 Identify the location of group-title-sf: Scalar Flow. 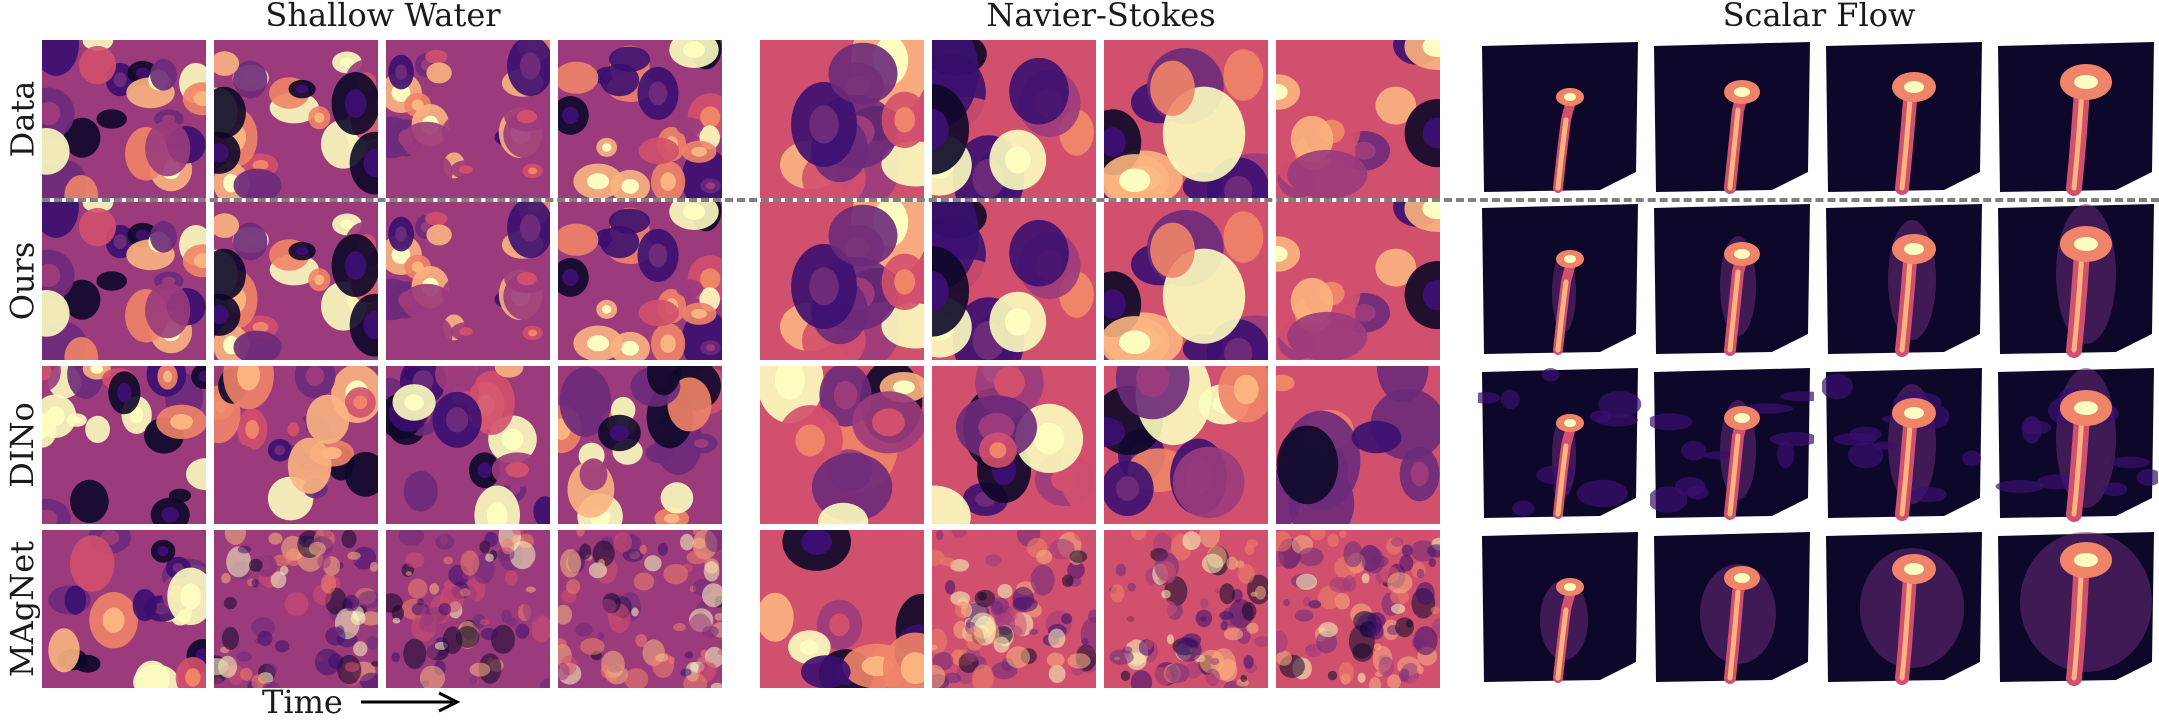
(1819, 17).